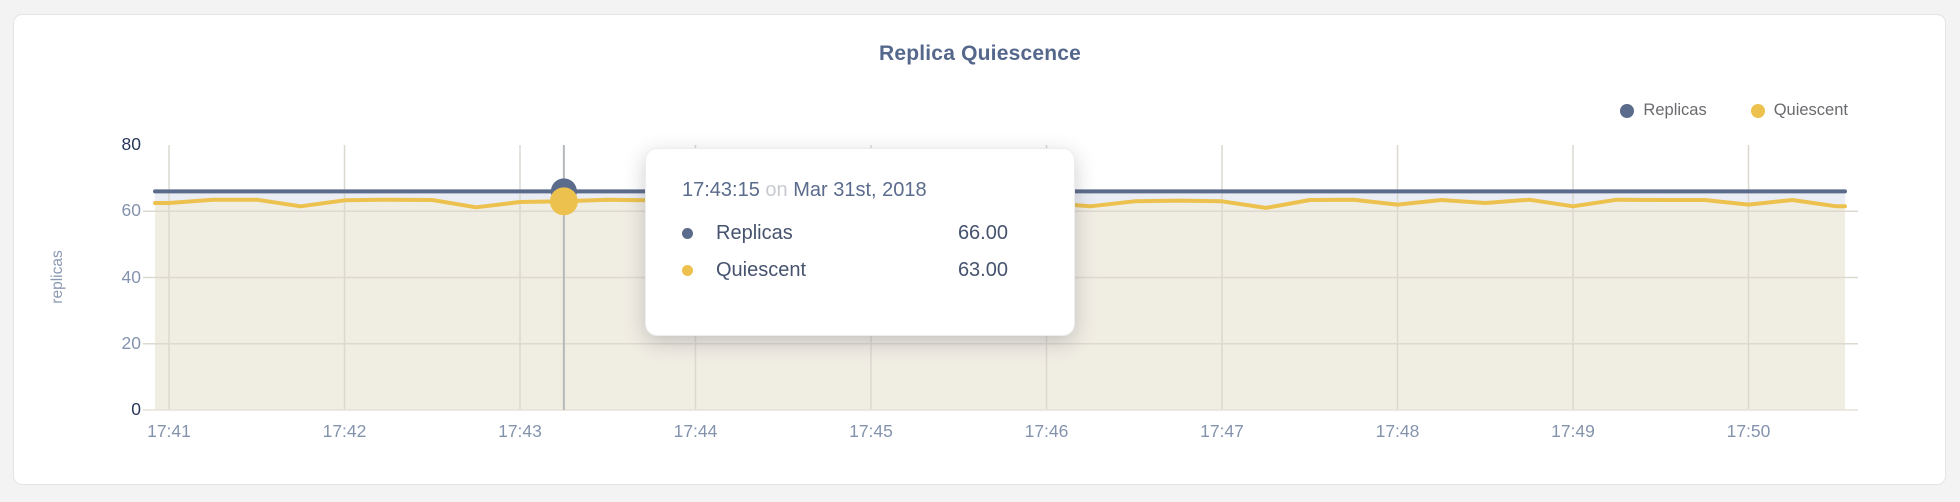 Image resolution: width=1960 pixels, height=502 pixels. I want to click on tooltip-date: Mar 31st, 2018, so click(860, 190).